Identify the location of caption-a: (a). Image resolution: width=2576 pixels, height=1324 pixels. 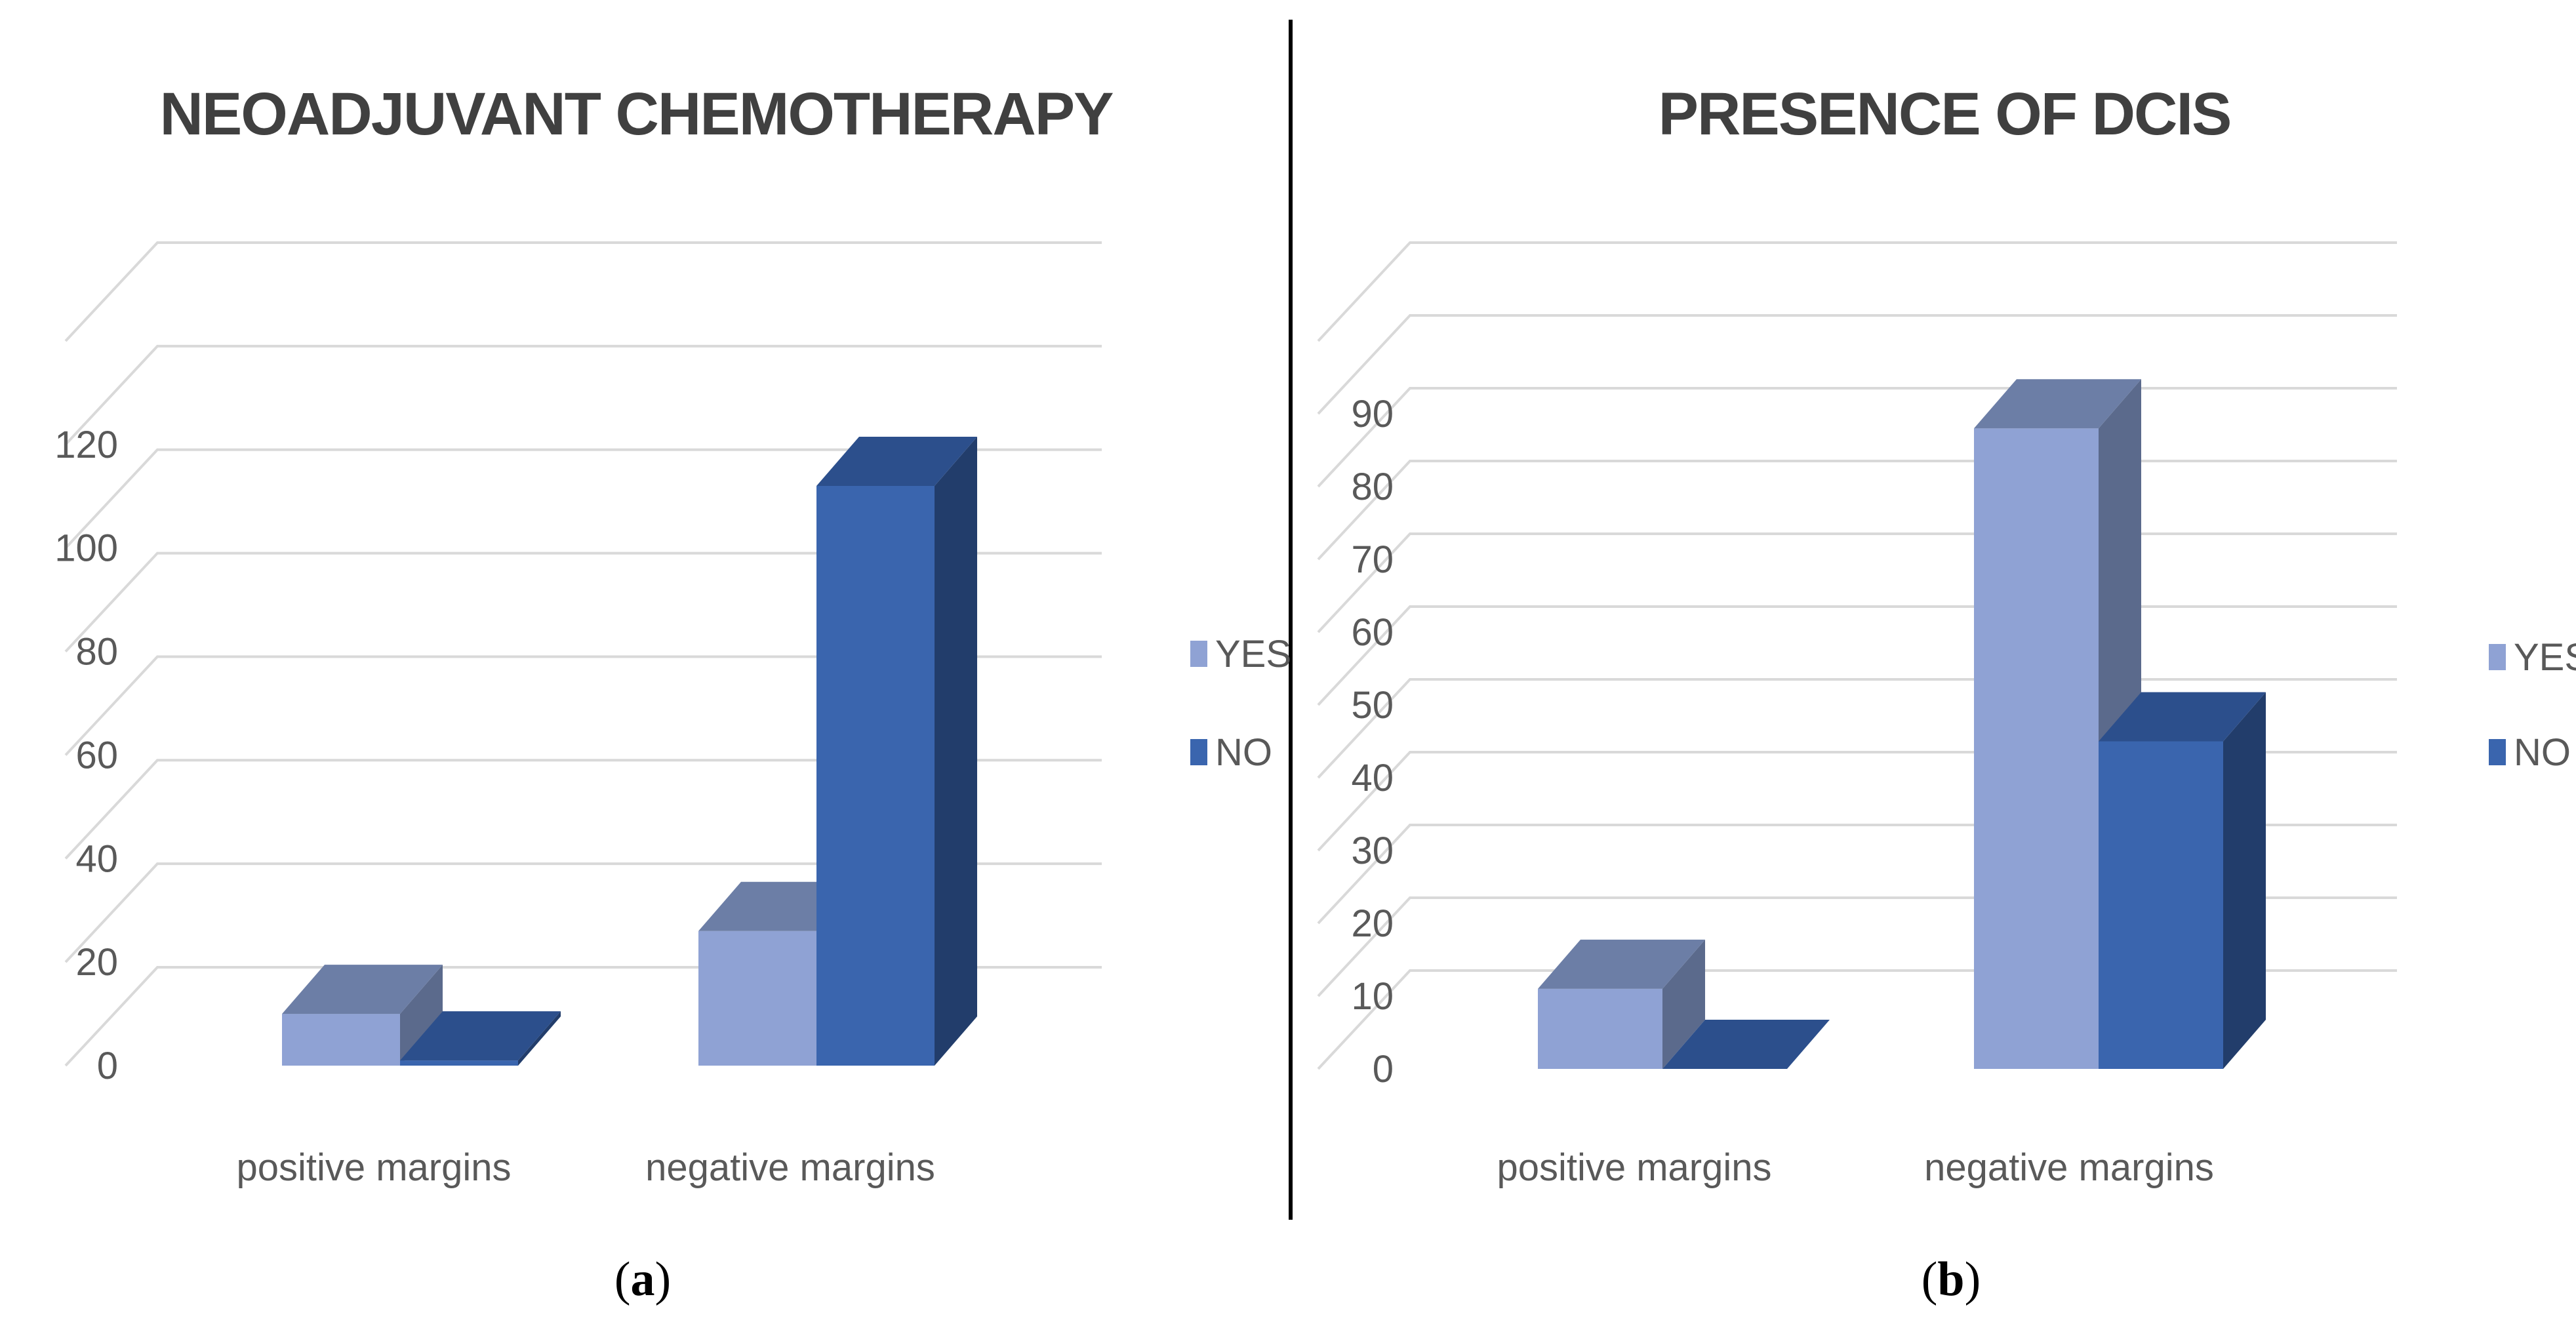
(642, 1279).